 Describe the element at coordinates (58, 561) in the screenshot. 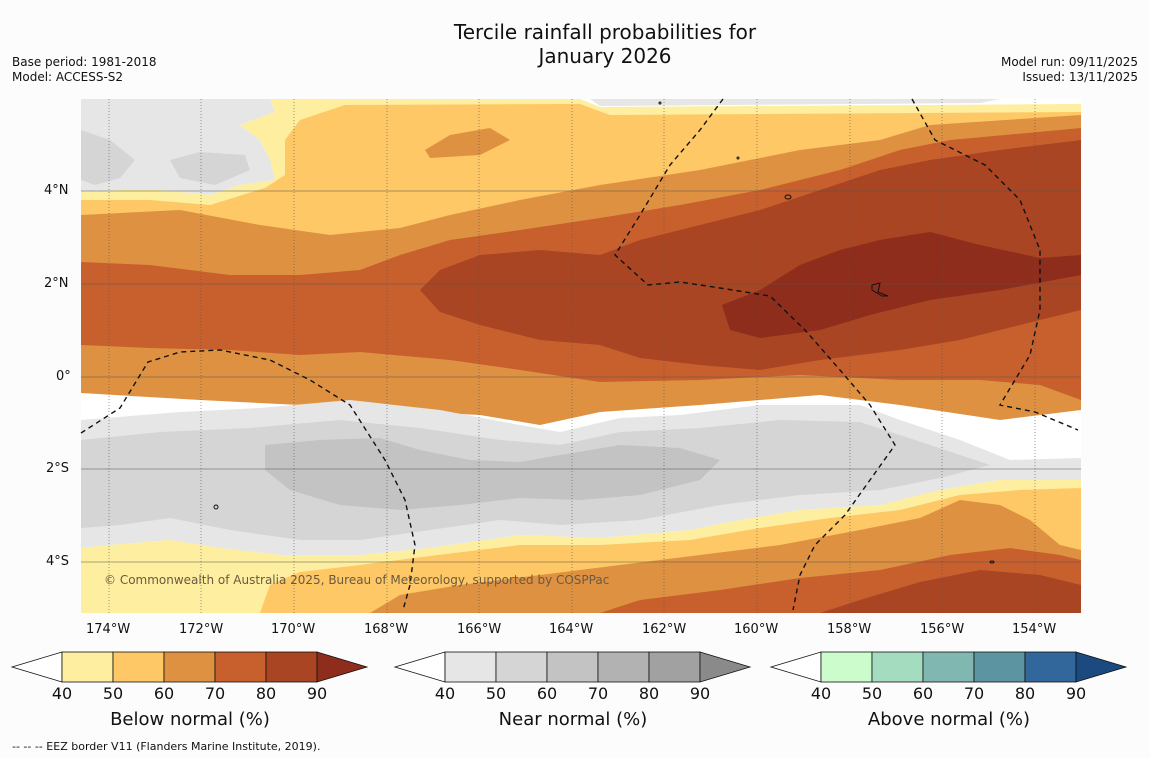

I see `lat-label-4s: 4°S` at that location.